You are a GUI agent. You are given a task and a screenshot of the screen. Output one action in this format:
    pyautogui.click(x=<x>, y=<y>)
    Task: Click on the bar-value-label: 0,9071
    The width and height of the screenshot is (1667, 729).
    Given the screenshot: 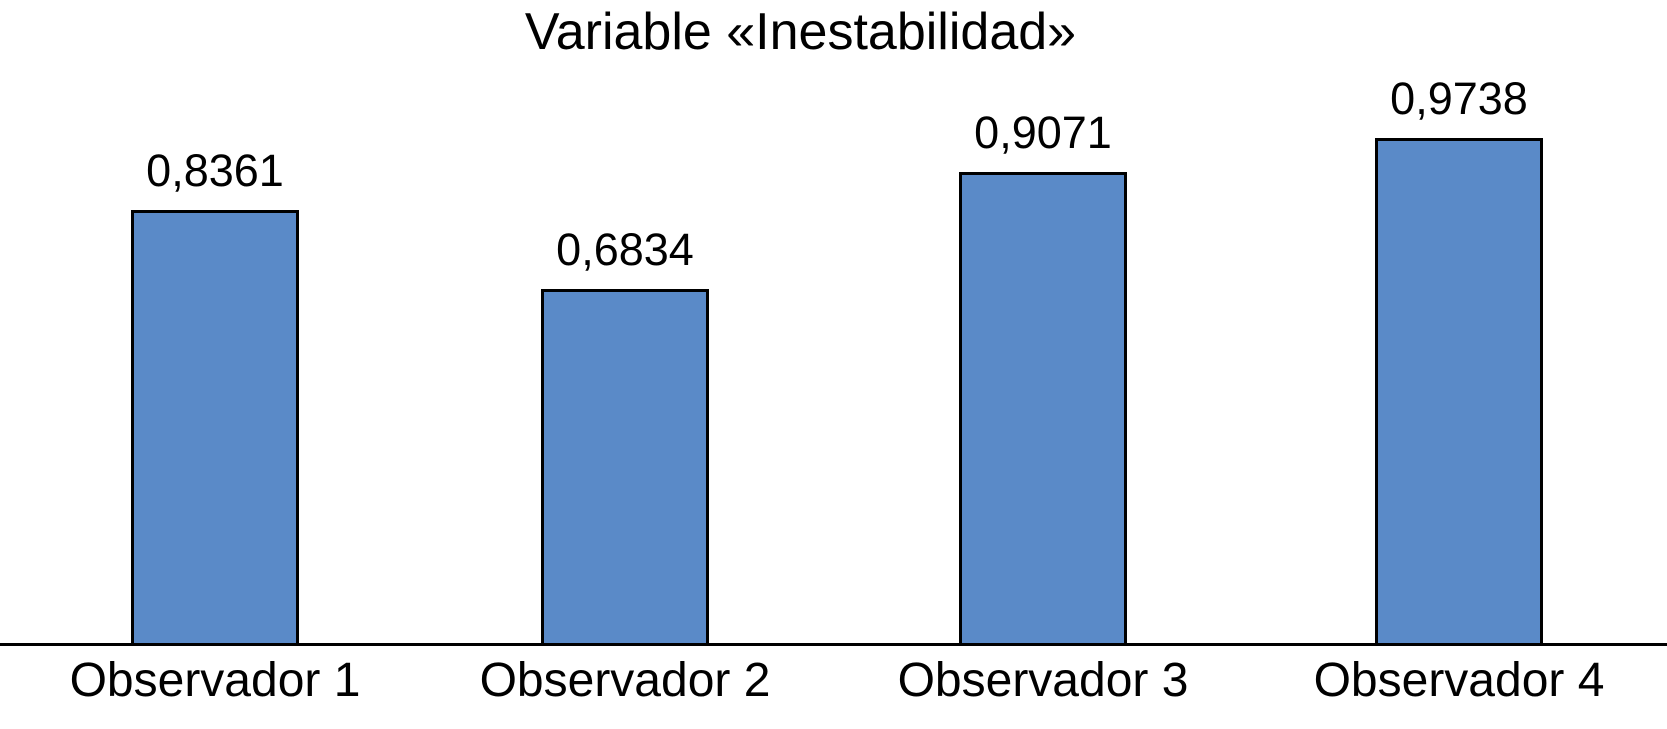 What is the action you would take?
    pyautogui.click(x=1043, y=132)
    